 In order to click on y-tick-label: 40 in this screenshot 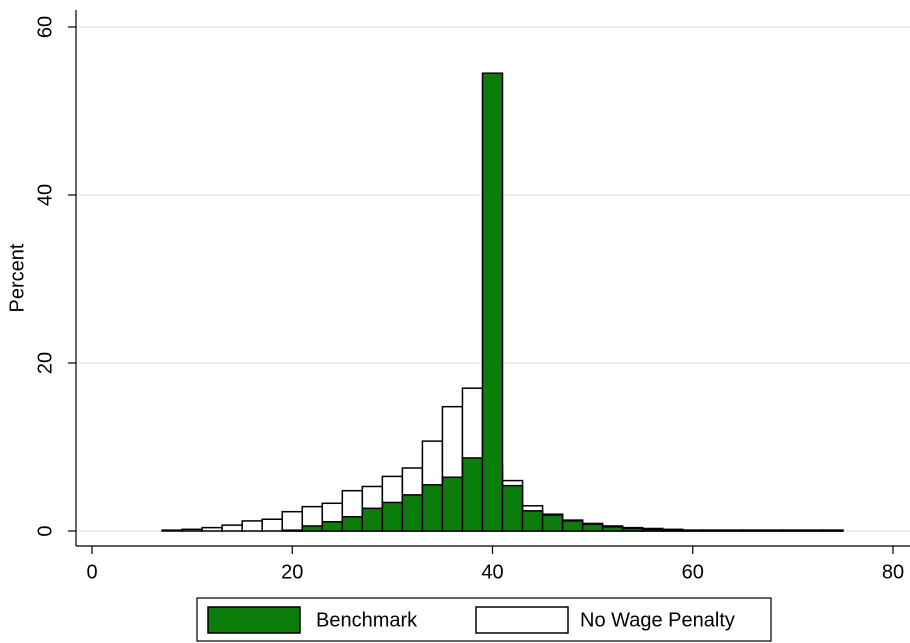, I will do `click(45, 195)`.